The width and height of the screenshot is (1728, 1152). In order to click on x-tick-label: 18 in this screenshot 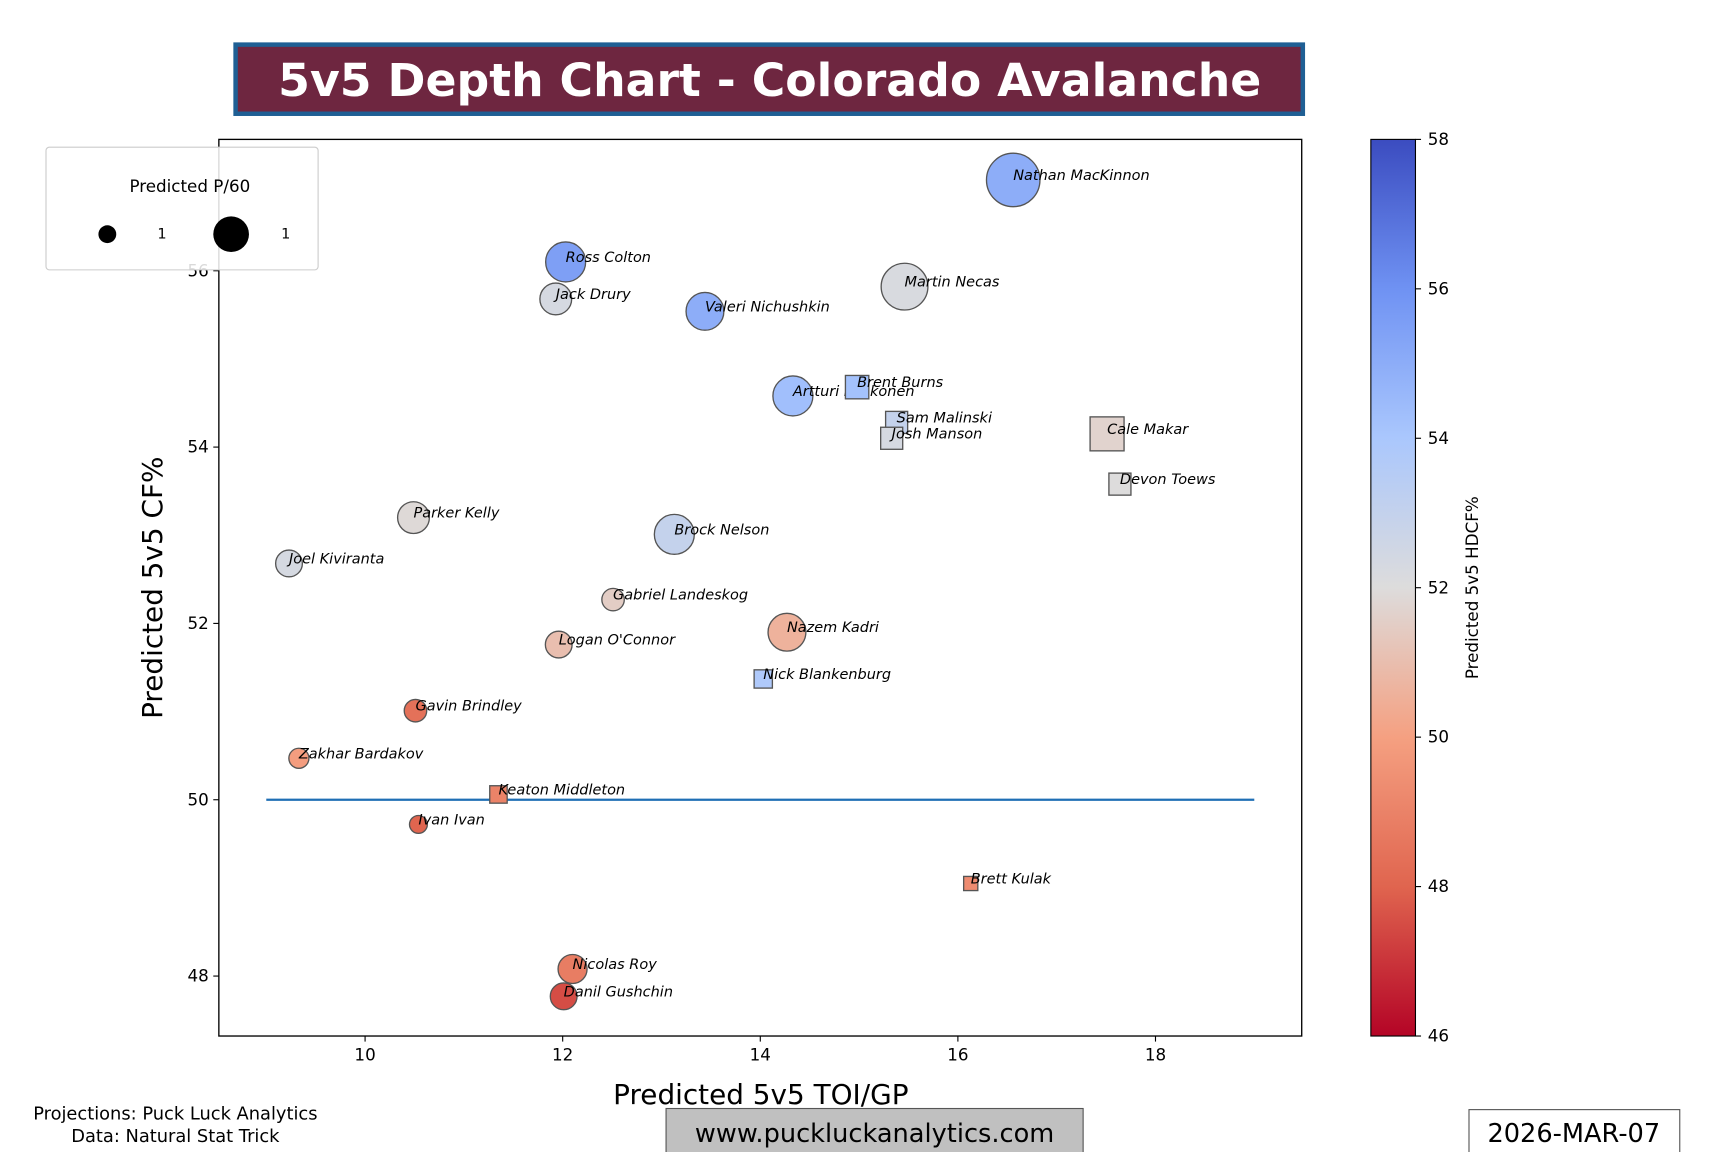, I will do `click(1155, 1055)`.